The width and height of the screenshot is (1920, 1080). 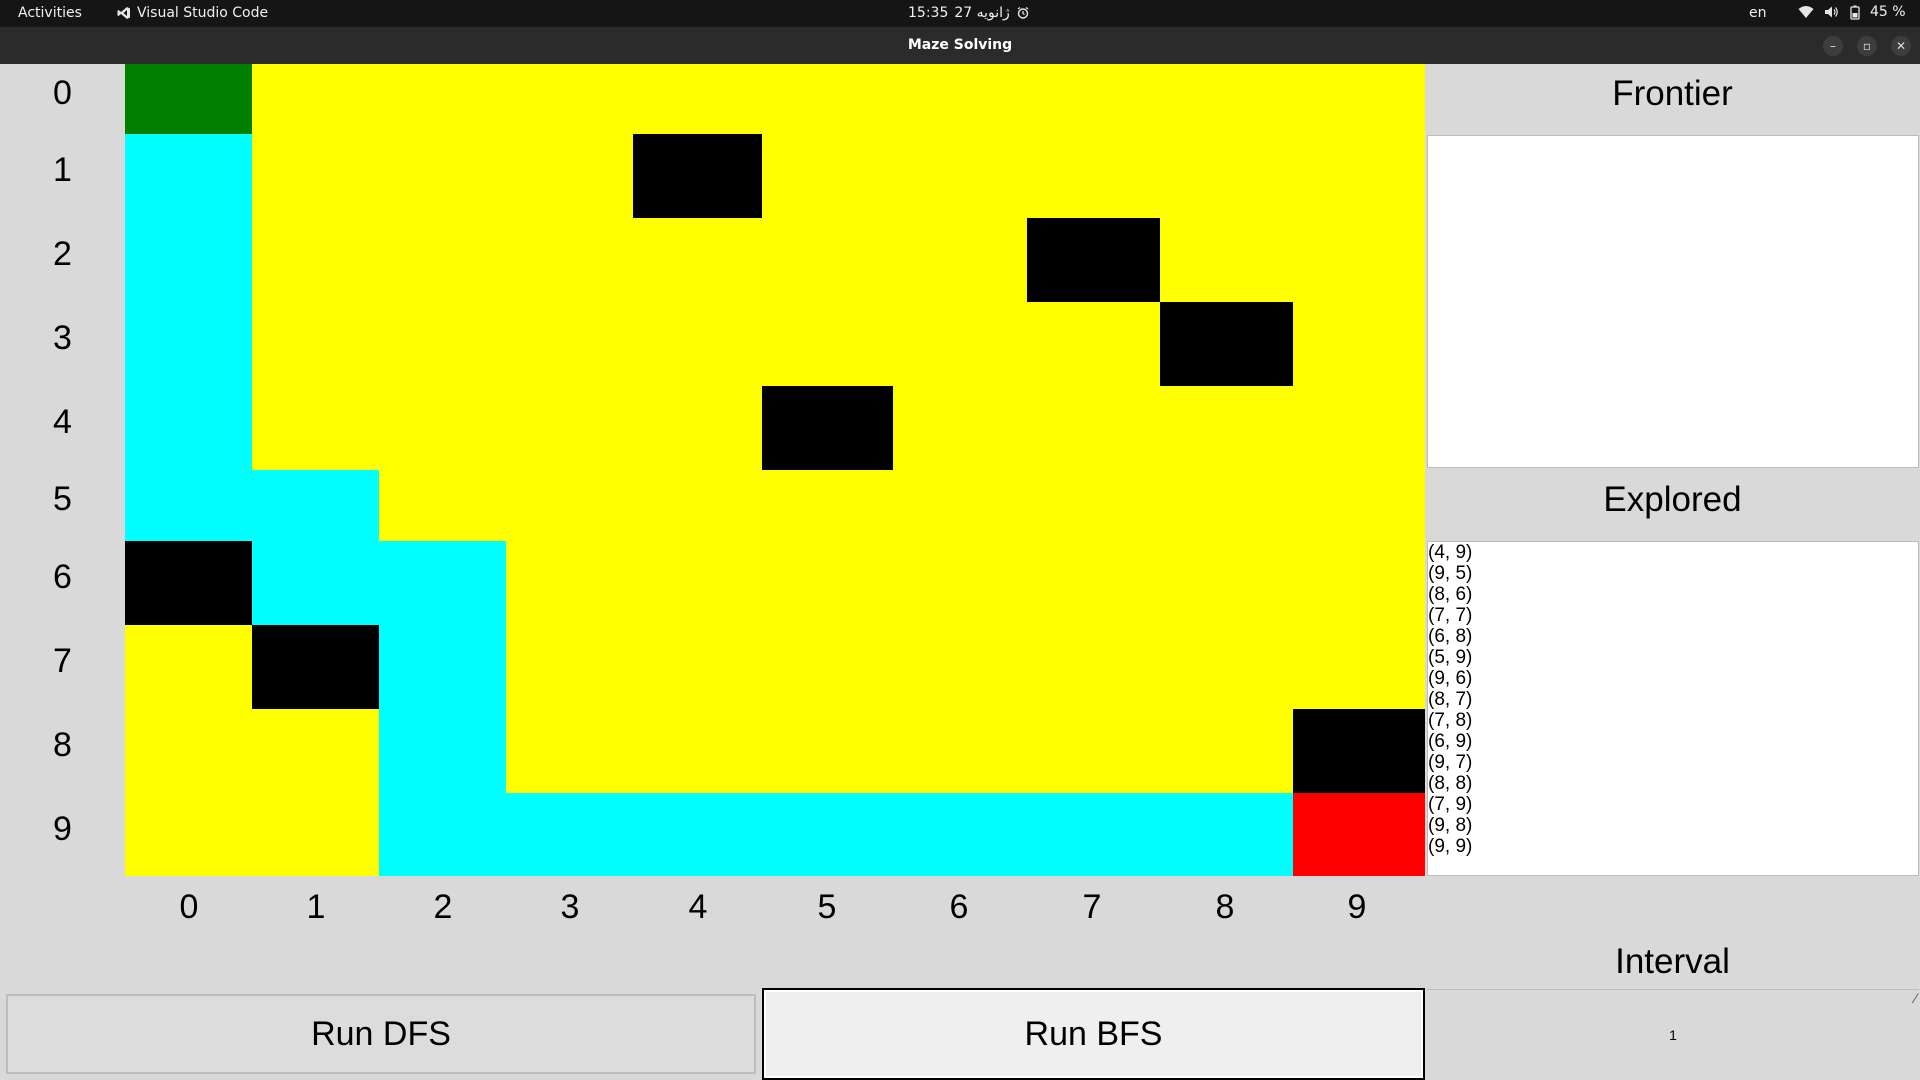 I want to click on row-label: 4, so click(x=62, y=422).